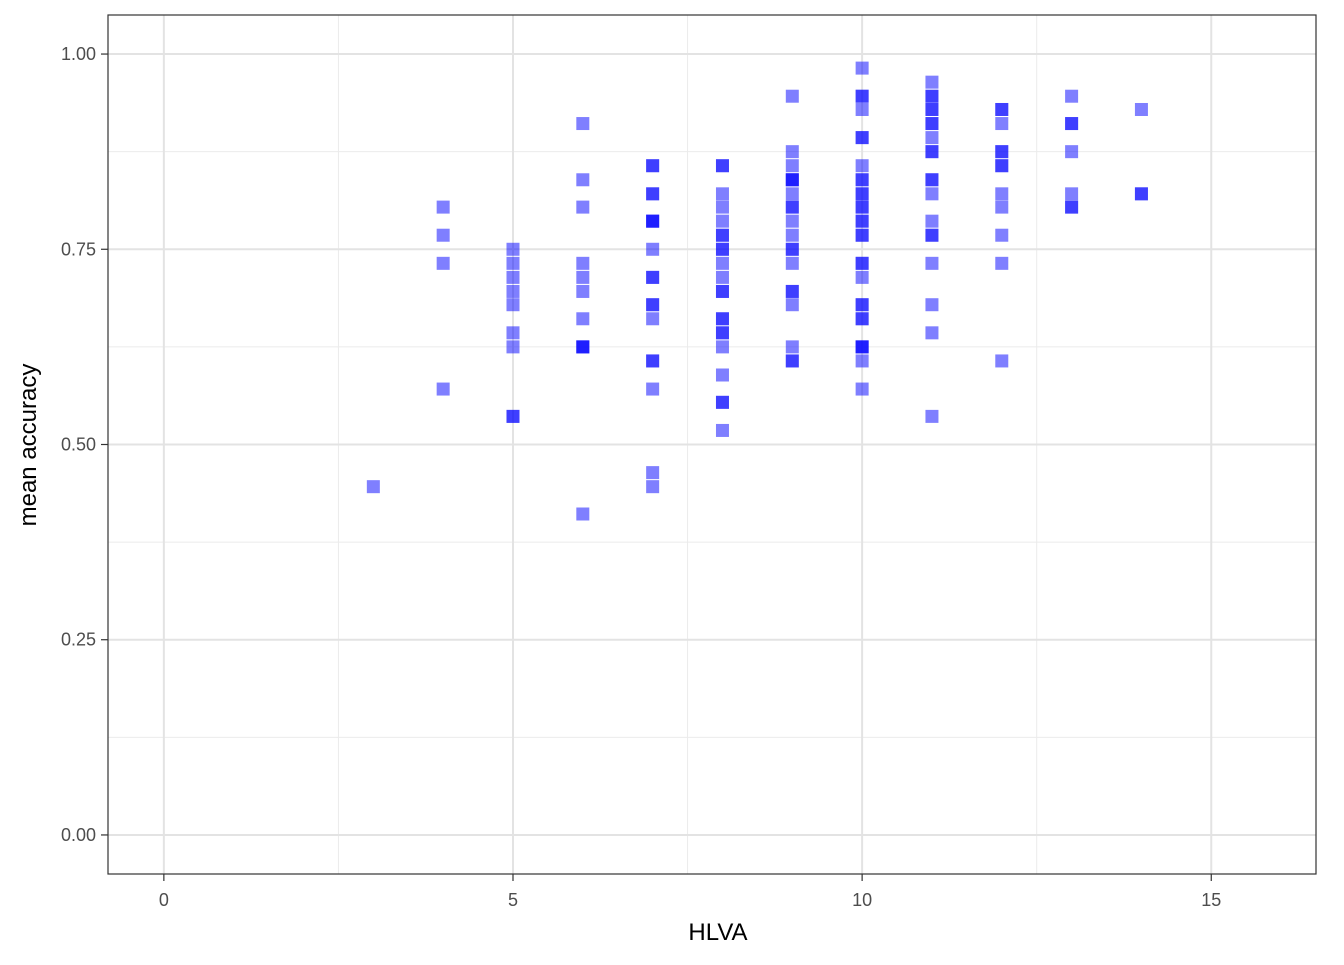  Describe the element at coordinates (862, 900) in the screenshot. I see `x-tick-label: 10` at that location.